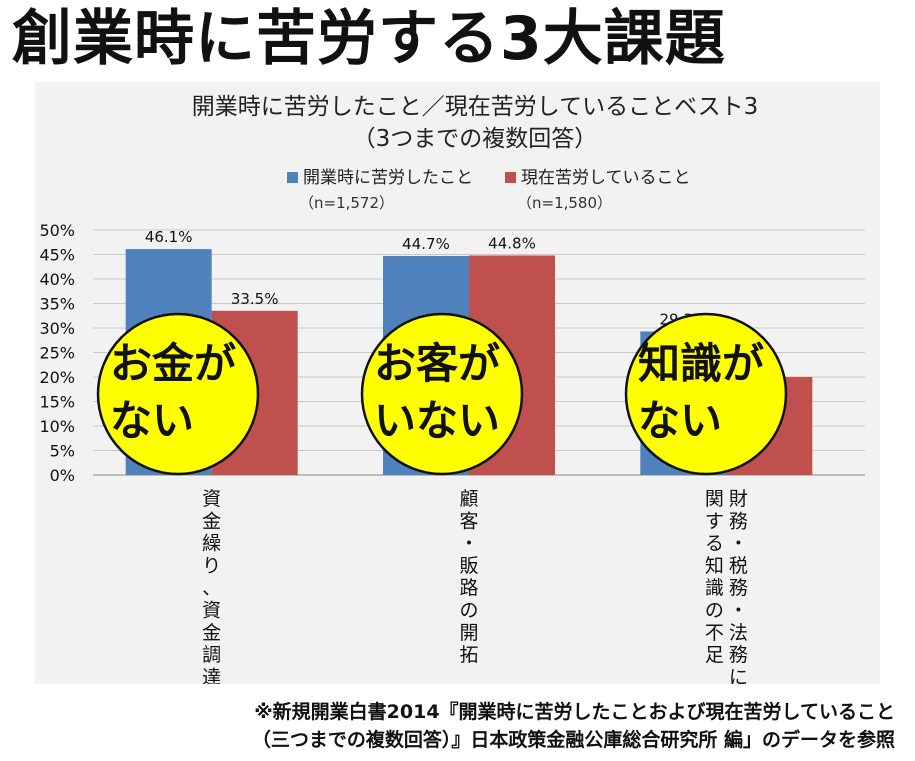 This screenshot has width=915, height=761. I want to click on chart-title-line-2: （3つまでの複数回答）, so click(475, 139).